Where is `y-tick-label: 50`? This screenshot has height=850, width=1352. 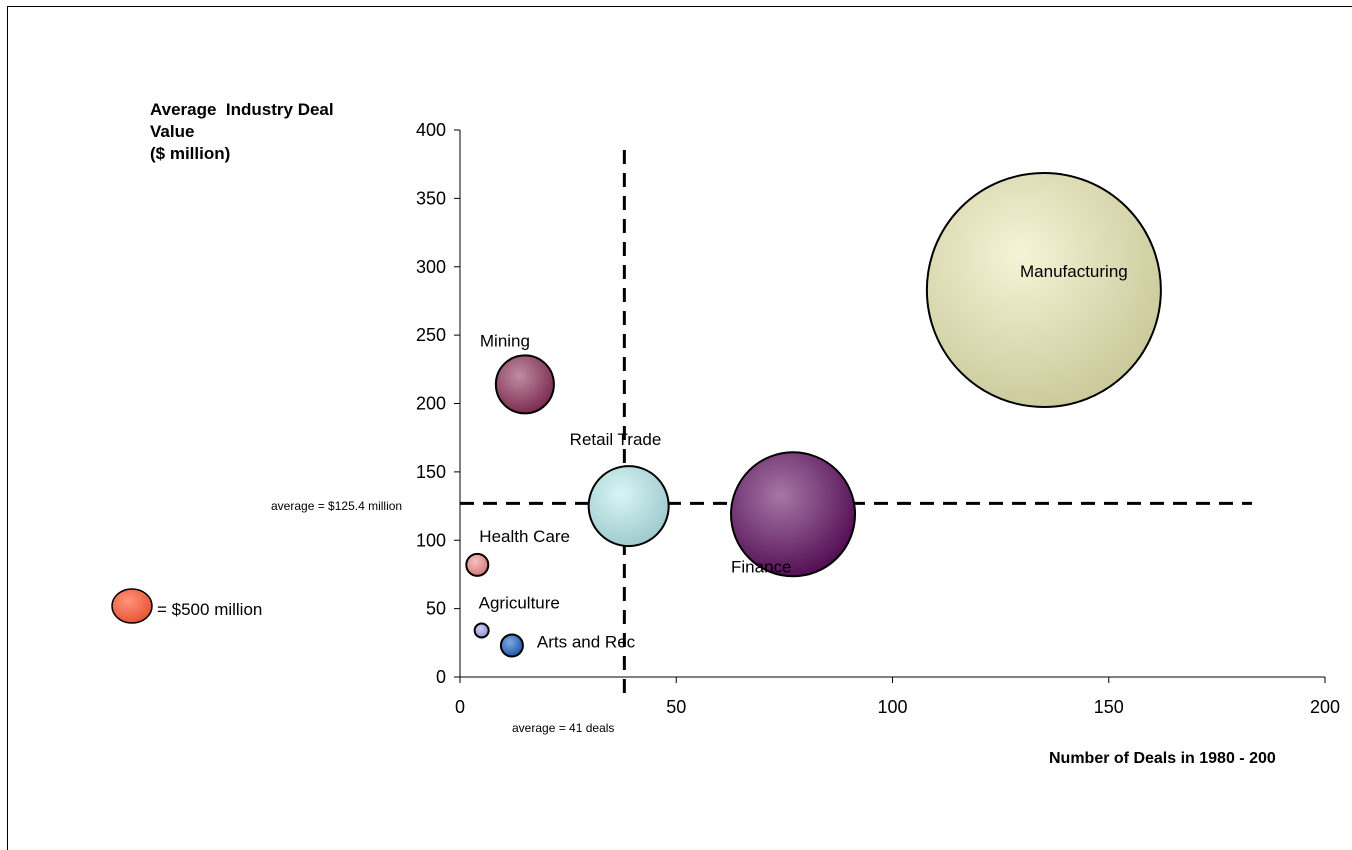
y-tick-label: 50 is located at coordinates (436, 609).